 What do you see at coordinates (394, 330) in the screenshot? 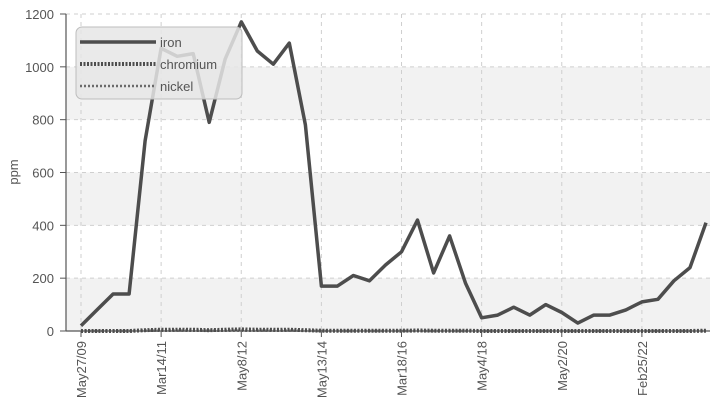
I see `series-line-chromium` at bounding box center [394, 330].